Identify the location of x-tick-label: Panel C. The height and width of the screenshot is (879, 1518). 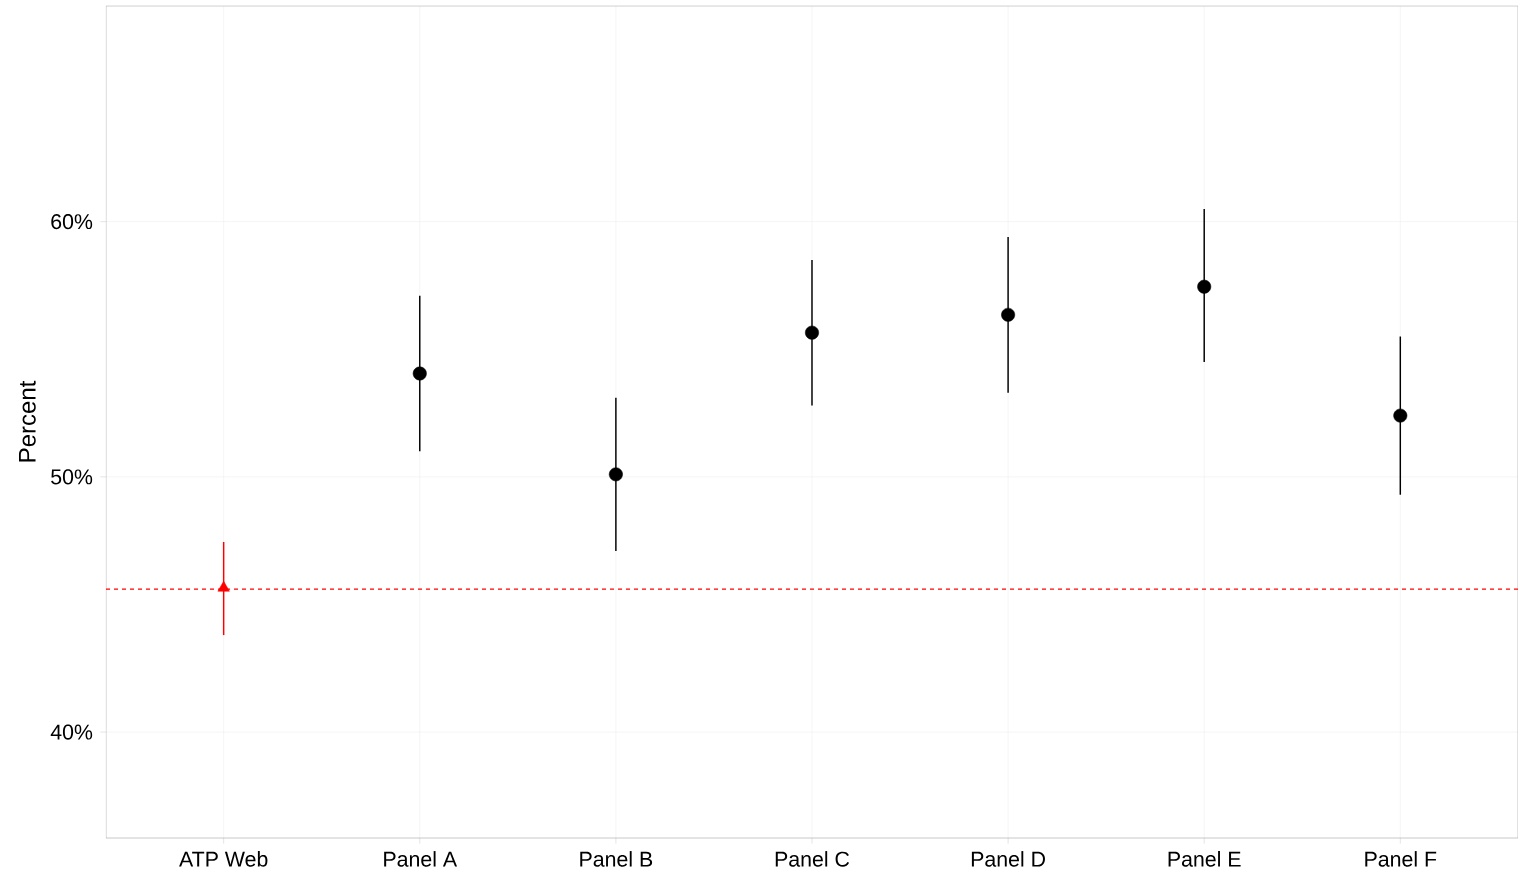
(812, 859).